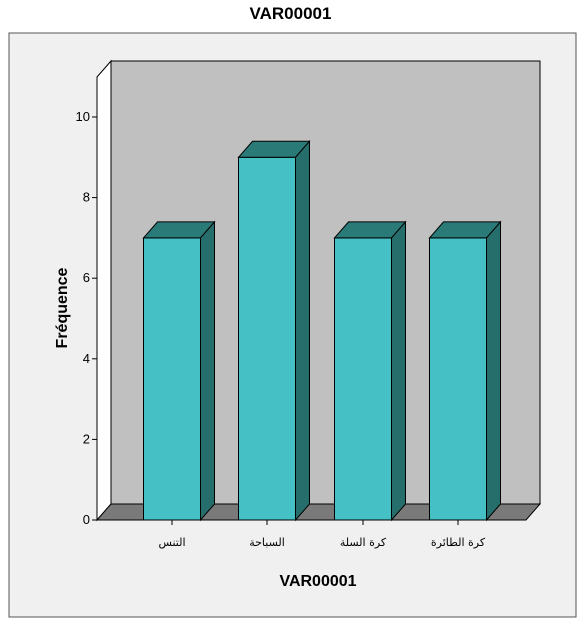 This screenshot has height=623, width=581. I want to click on x-tick-label: كرة السلة, so click(363, 542).